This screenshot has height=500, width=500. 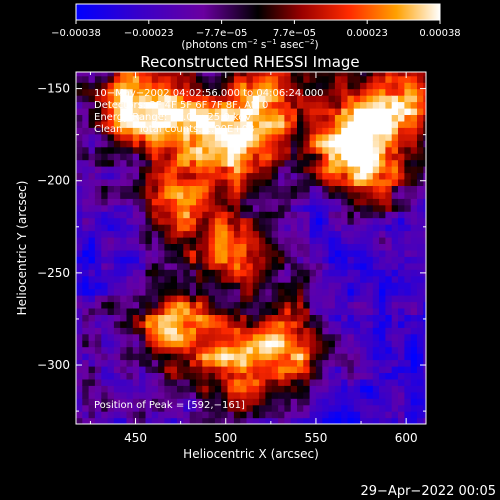 I want to click on colorbar-tick-label: −0.00023, so click(x=149, y=33).